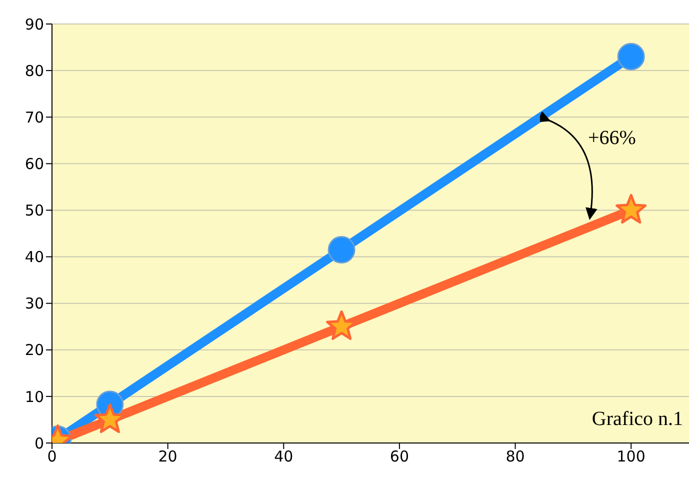 The width and height of the screenshot is (689, 480). Describe the element at coordinates (34, 71) in the screenshot. I see `y-tick-label: 80` at that location.